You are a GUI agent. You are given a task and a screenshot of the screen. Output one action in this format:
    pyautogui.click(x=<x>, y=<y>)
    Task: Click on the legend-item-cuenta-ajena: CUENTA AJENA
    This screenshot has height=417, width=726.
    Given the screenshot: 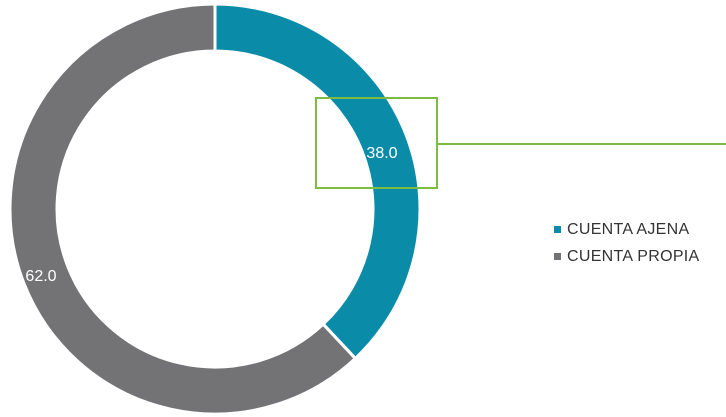 What is the action you would take?
    pyautogui.click(x=627, y=229)
    